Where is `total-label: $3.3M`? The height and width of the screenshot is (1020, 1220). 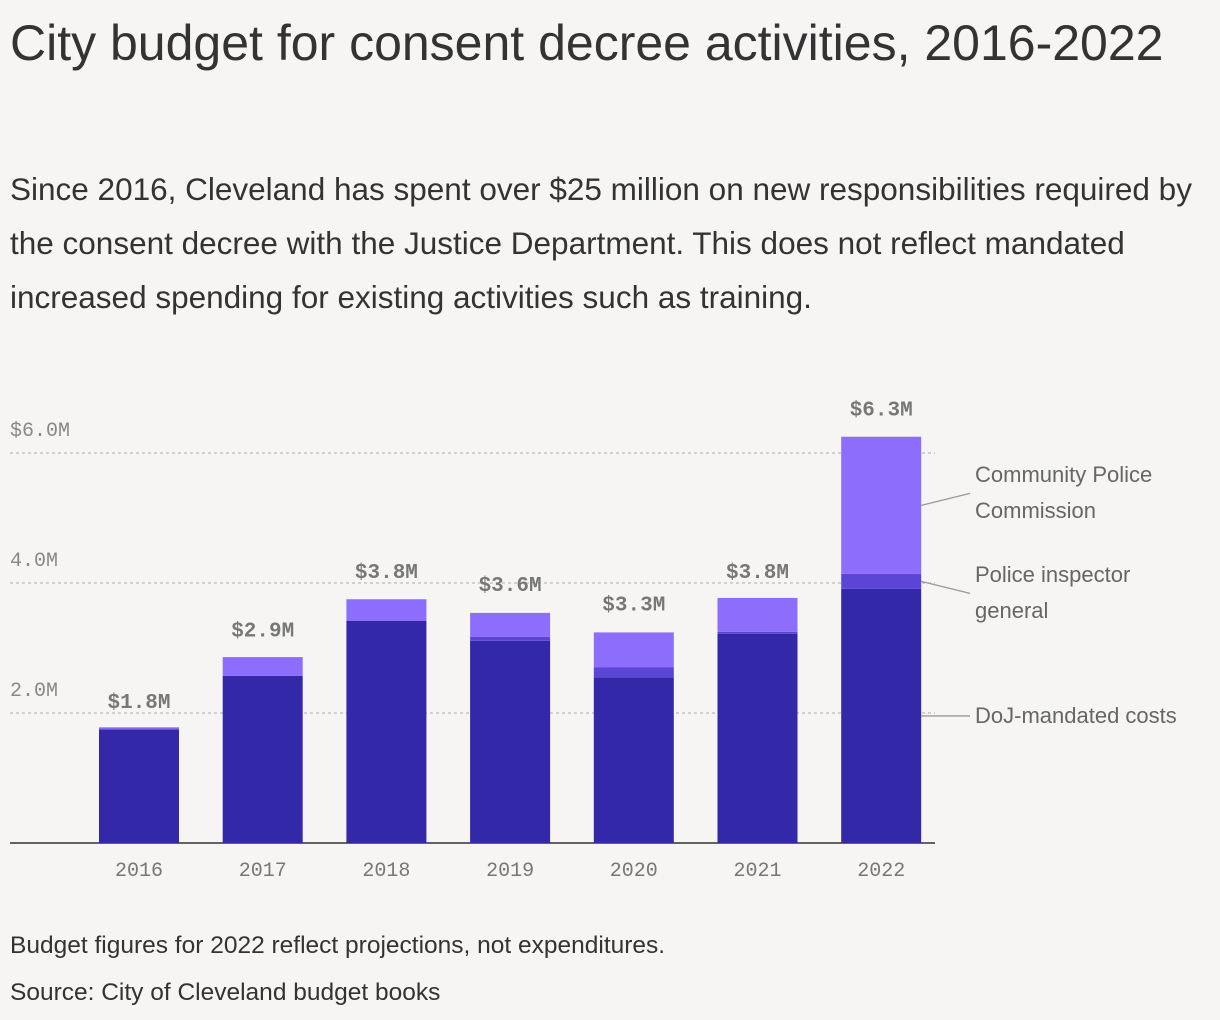
total-label: $3.3M is located at coordinates (633, 606).